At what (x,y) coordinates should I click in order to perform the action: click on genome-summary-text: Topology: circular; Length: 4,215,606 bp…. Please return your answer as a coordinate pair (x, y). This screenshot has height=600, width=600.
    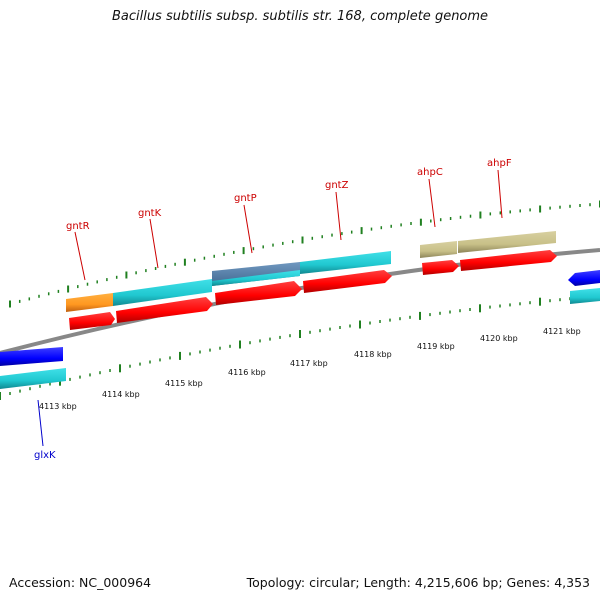
    Looking at the image, I should click on (418, 582).